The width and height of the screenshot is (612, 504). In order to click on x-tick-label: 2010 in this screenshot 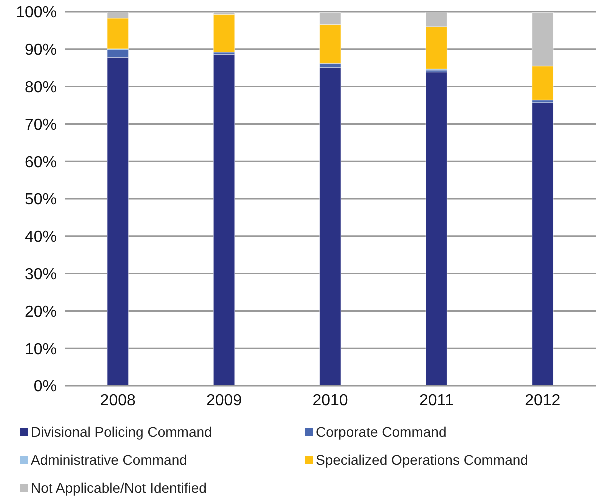, I will do `click(330, 401)`.